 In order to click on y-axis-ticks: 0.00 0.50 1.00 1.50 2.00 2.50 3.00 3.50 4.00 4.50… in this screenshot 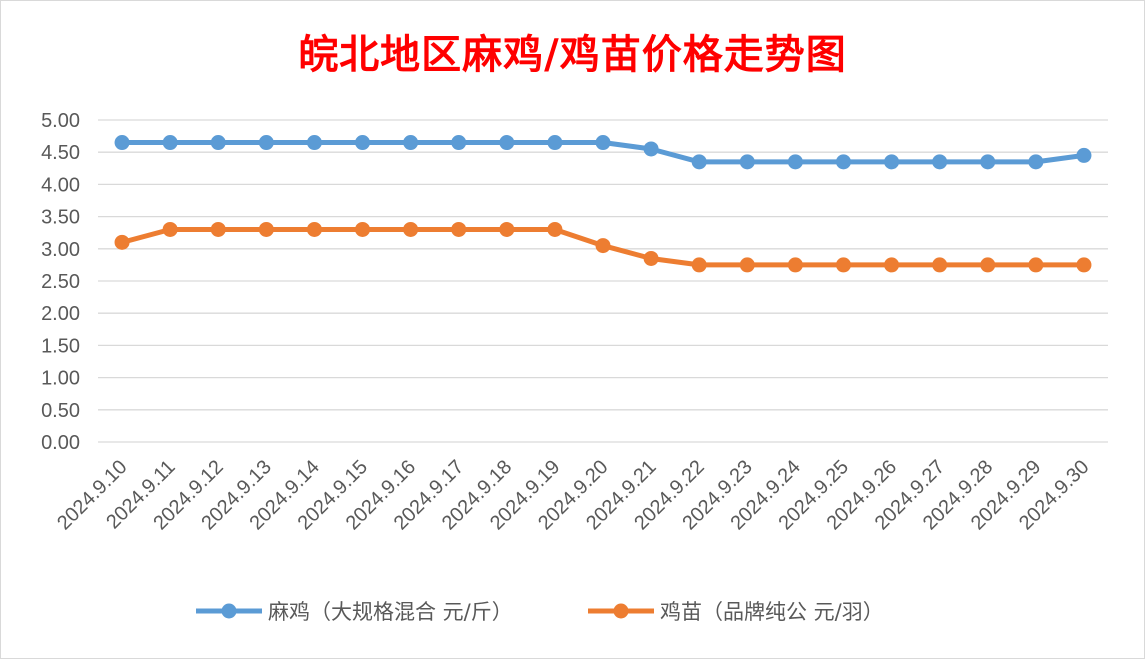, I will do `click(60, 282)`.